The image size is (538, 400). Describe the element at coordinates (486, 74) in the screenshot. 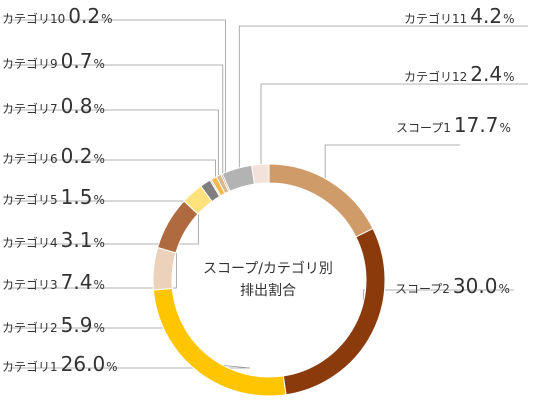

I see `slice-label-value: 2.4` at that location.